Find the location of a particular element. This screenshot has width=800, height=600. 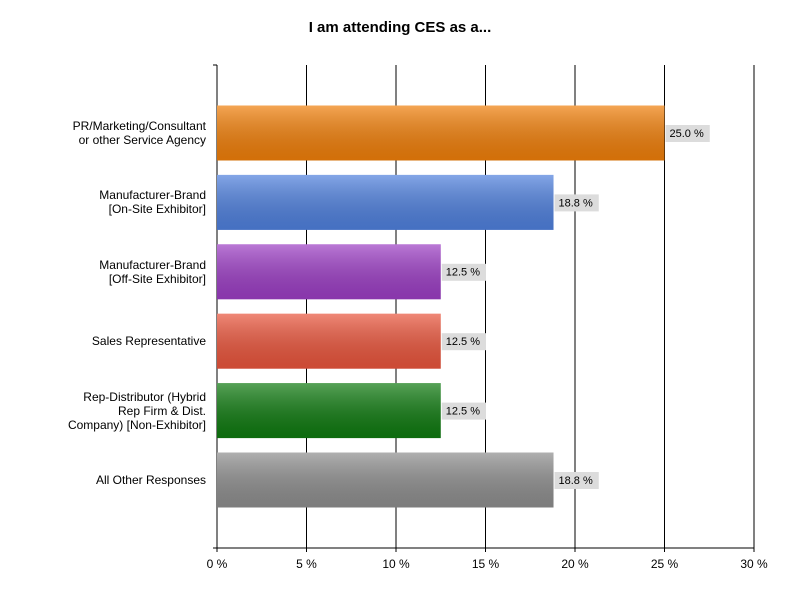

y-tick-label: All Other Responses is located at coordinates (150, 480).